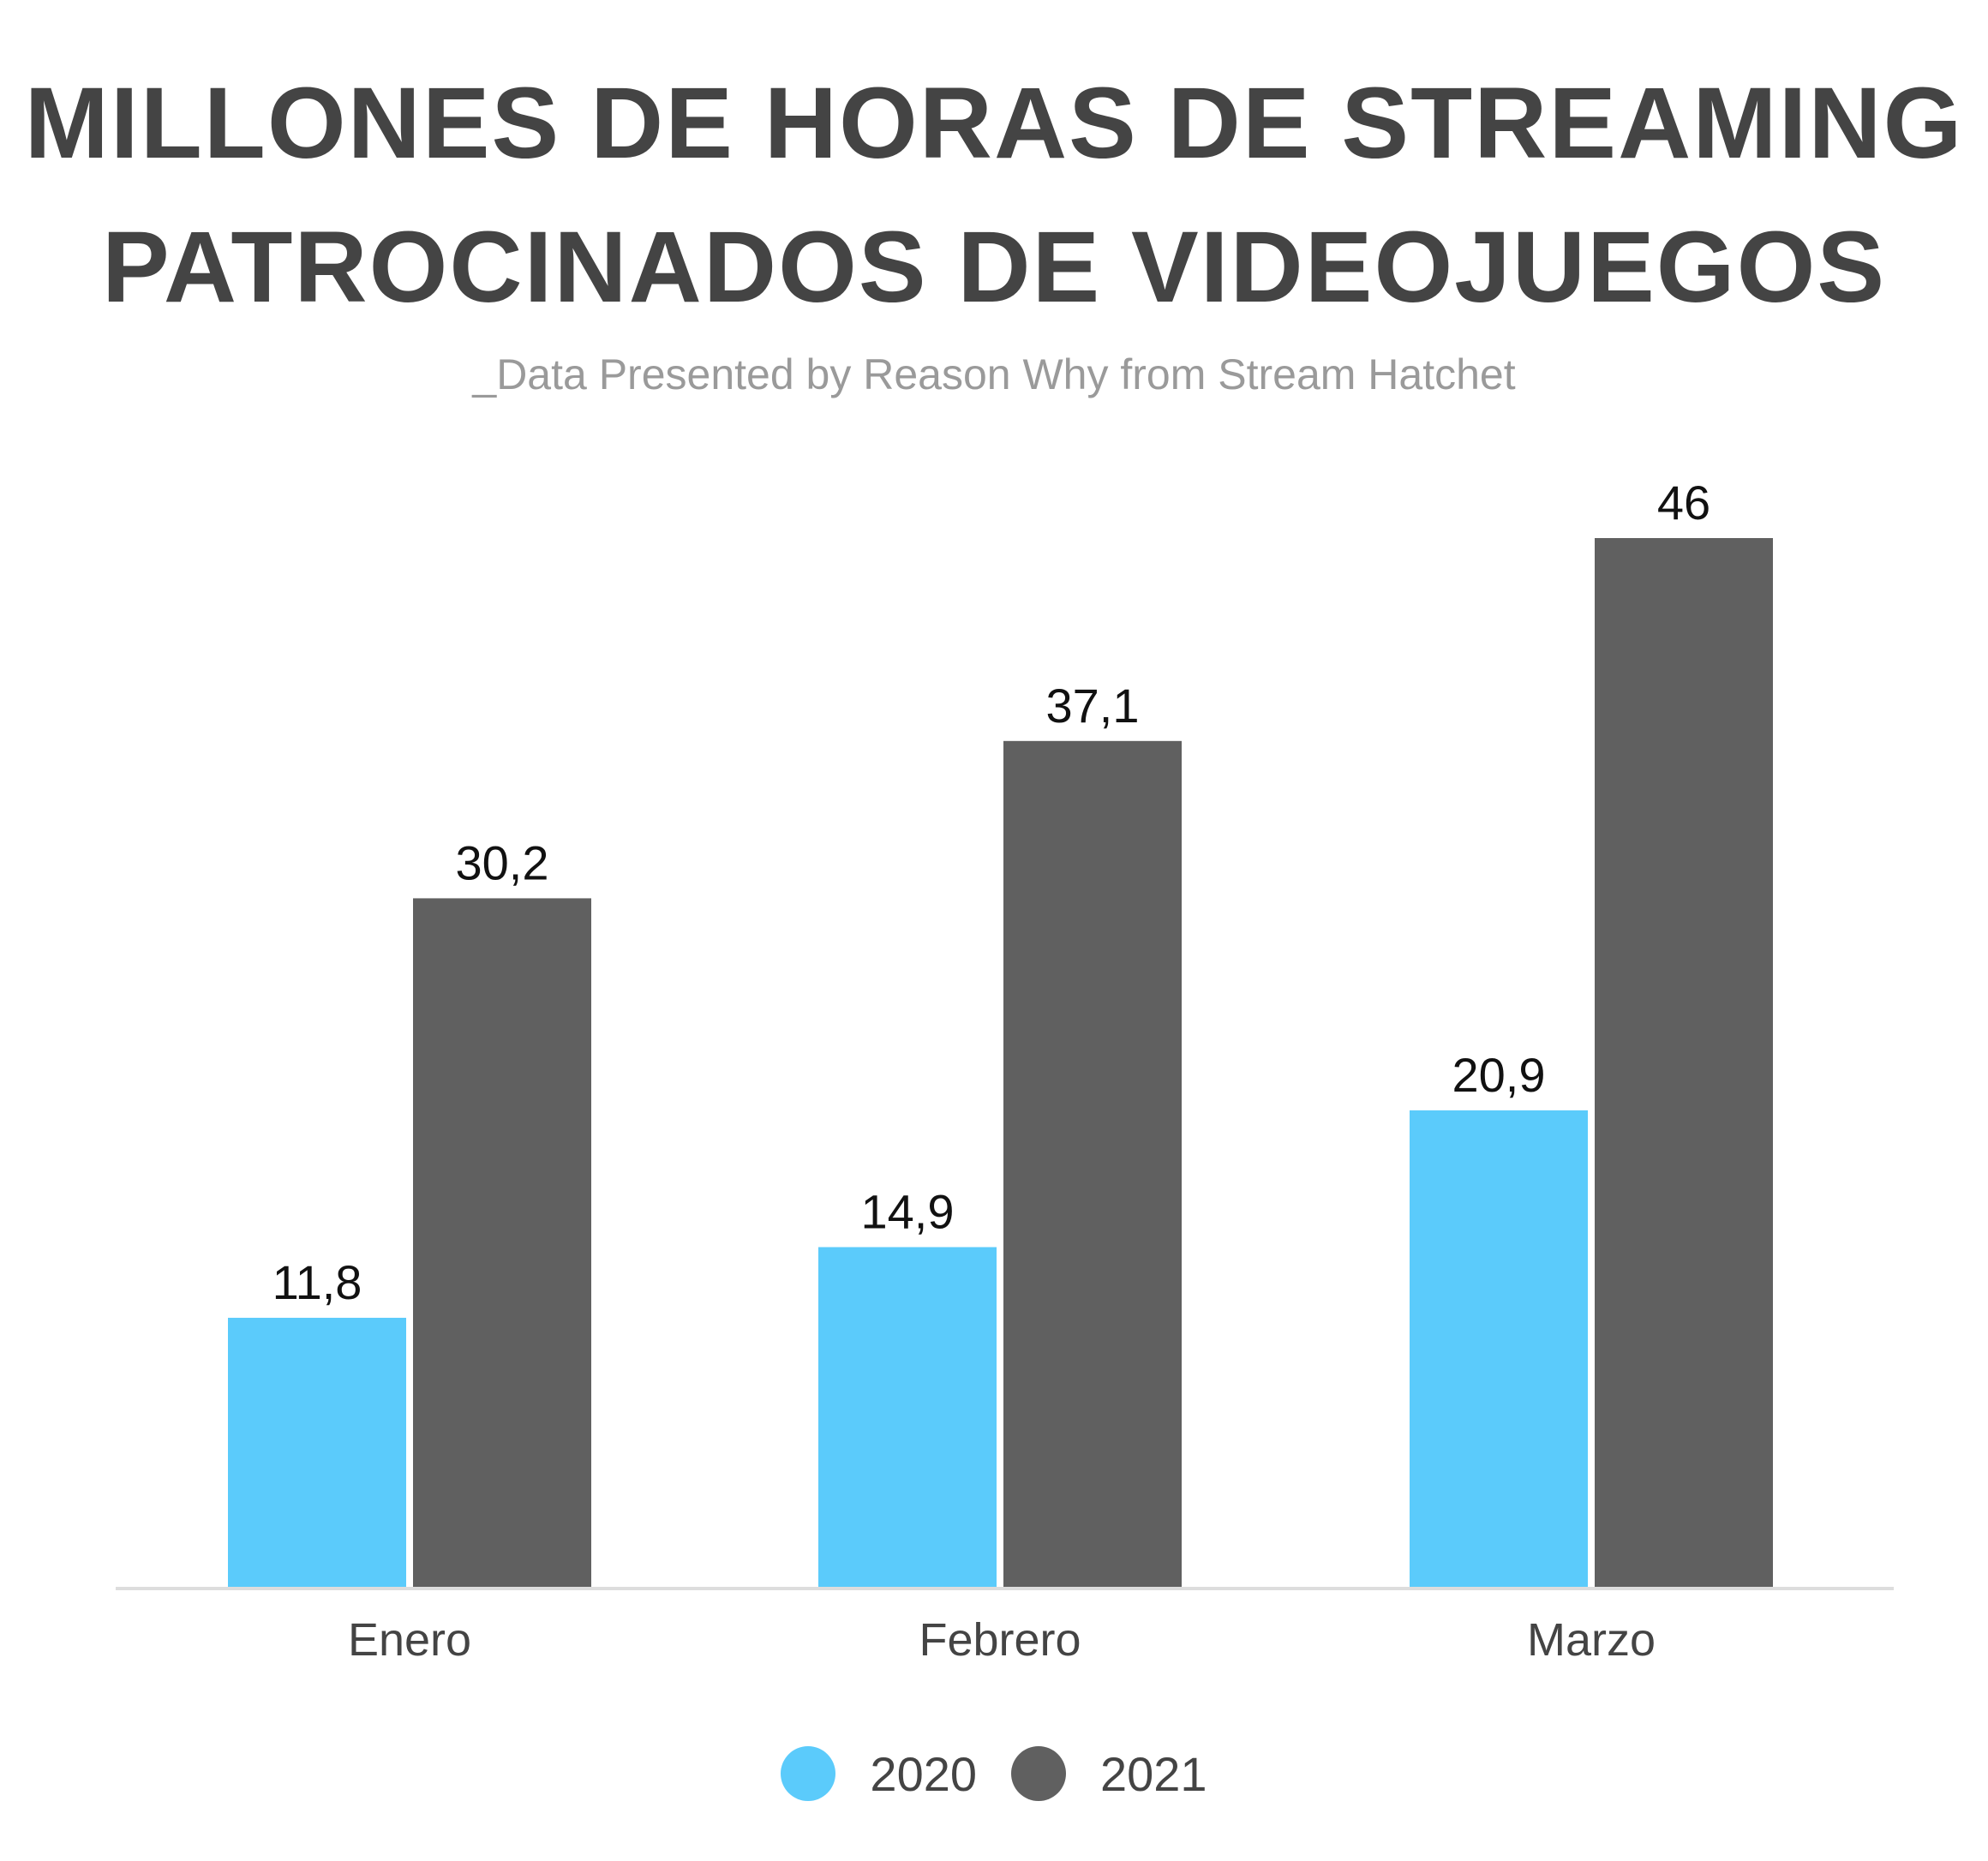 This screenshot has height=1861, width=1988. Describe the element at coordinates (410, 1640) in the screenshot. I see `x-tick-label-enero: Enero` at that location.